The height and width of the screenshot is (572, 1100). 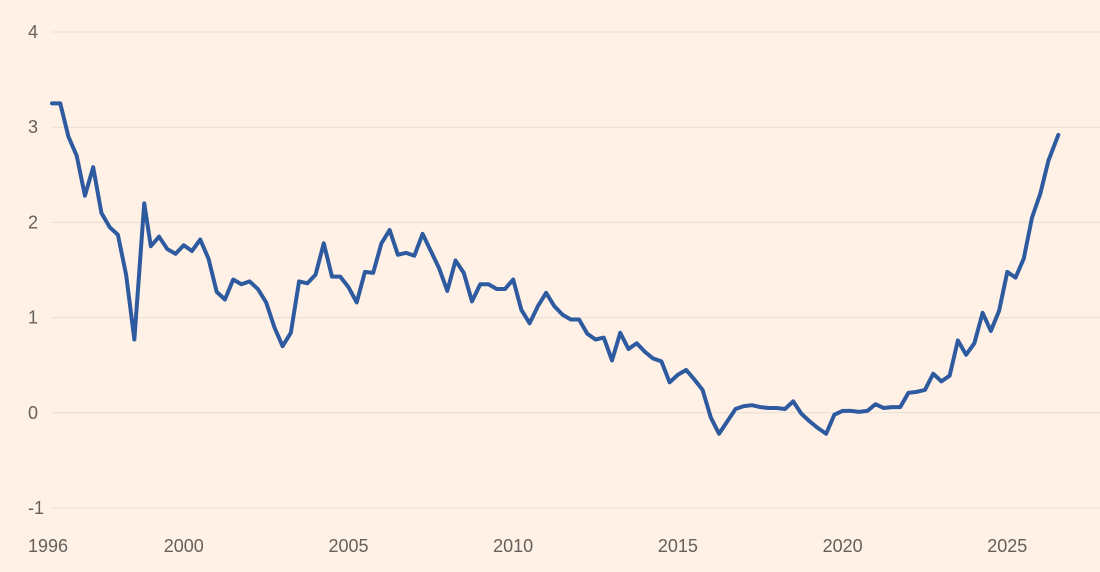 I want to click on y-axis-ticks: 4 3 2 1 0 -1, so click(x=36, y=270).